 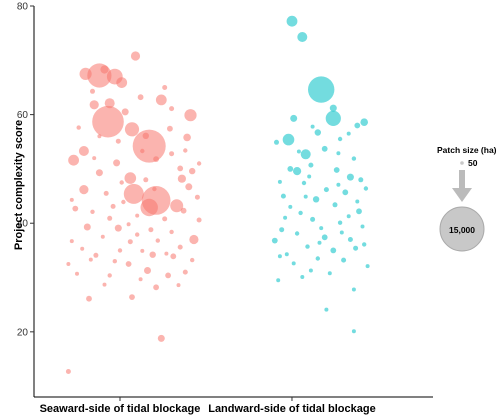 What do you see at coordinates (23, 224) in the screenshot?
I see `y-tick-label: 40` at bounding box center [23, 224].